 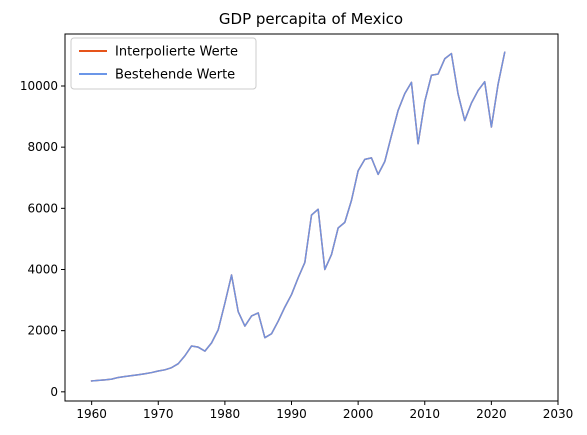 I want to click on x-tick-label: 2030, so click(x=558, y=414).